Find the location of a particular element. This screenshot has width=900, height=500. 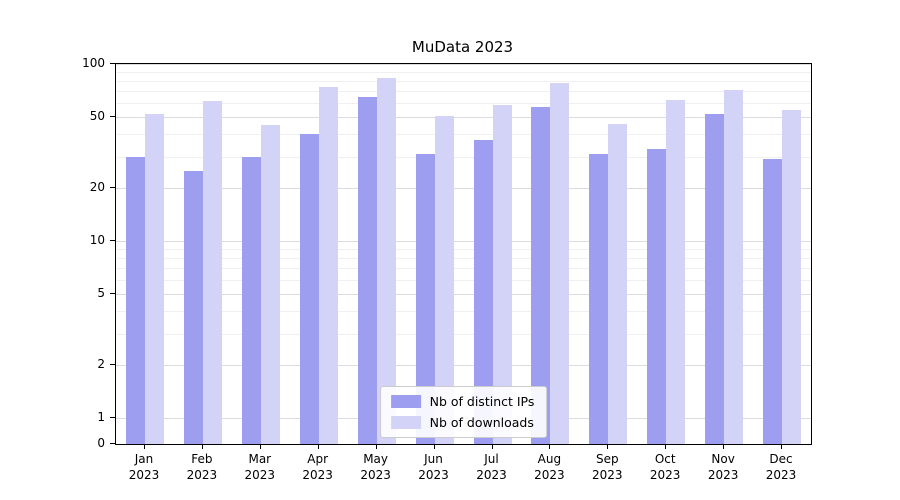

y-tick-label-100: 100 is located at coordinates (93, 63).